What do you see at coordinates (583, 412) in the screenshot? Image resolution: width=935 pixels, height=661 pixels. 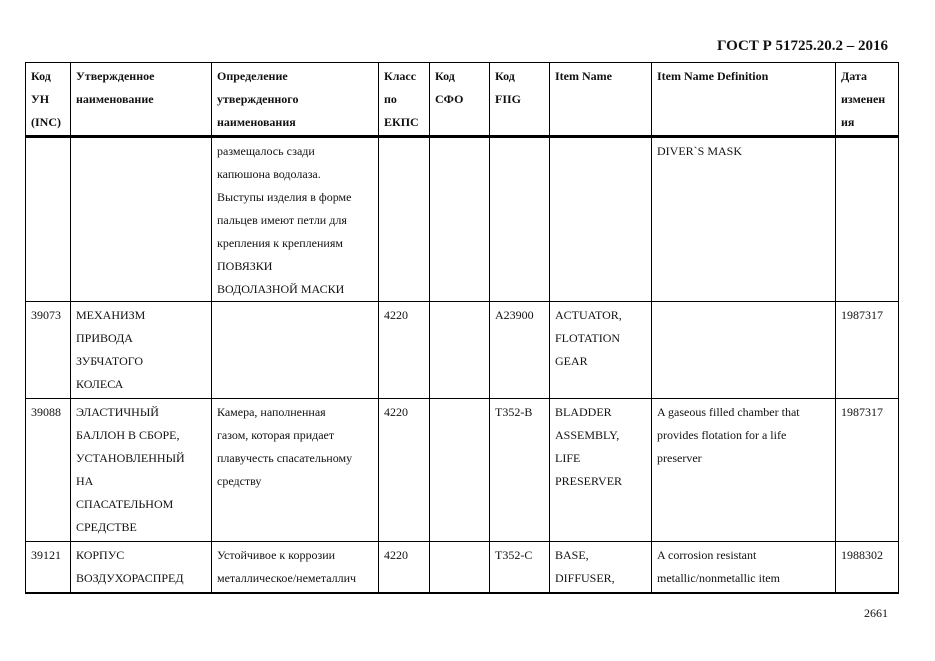 I see `cell-text-line: BLADDER` at bounding box center [583, 412].